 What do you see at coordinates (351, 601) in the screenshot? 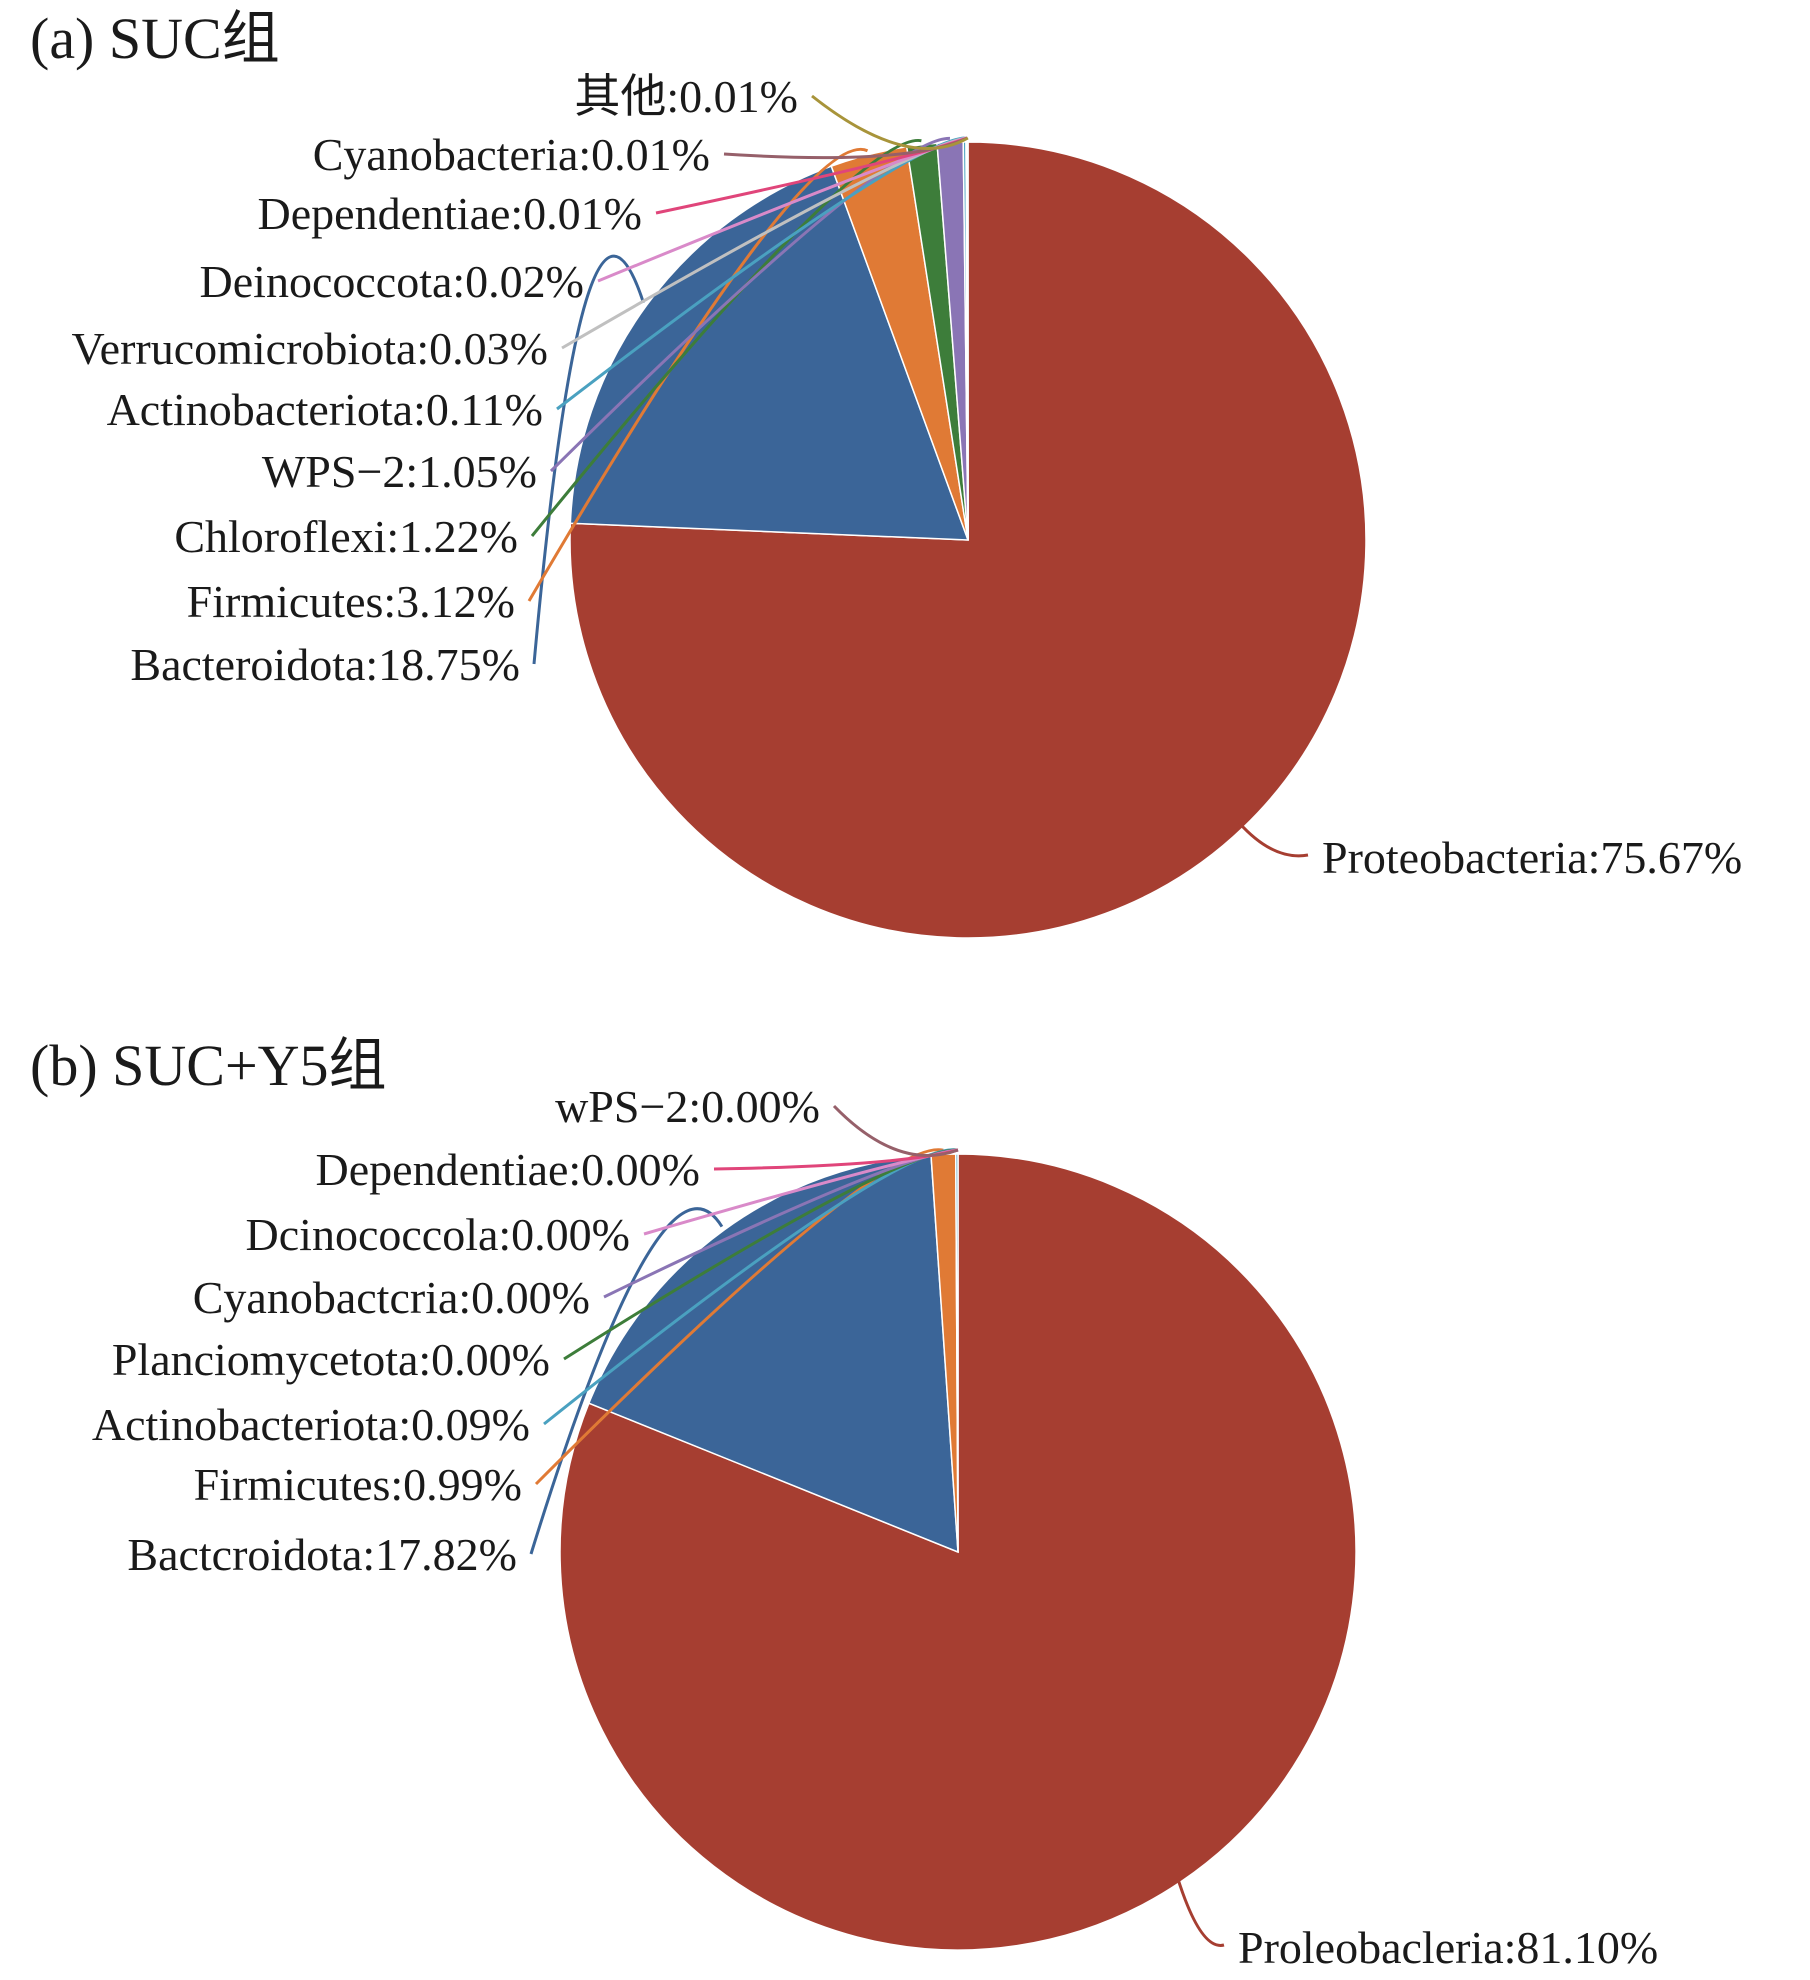
I see `slice-label: Firmicutes:3.12%` at bounding box center [351, 601].